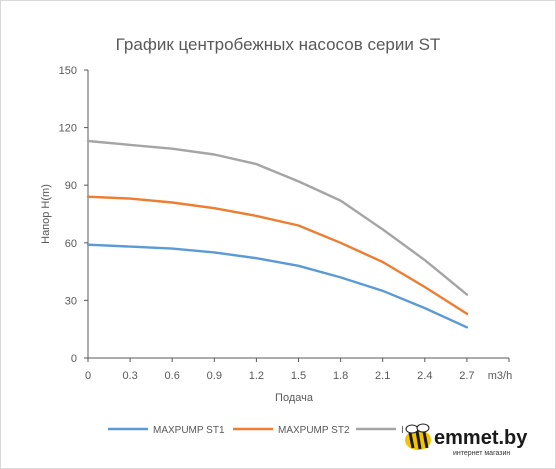 This screenshot has height=469, width=556. I want to click on y-tick-label: 120, so click(68, 129).